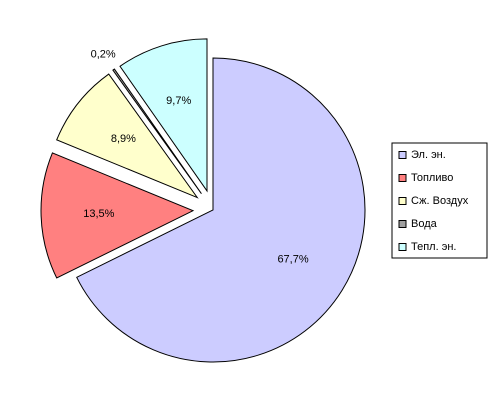 The image size is (495, 400). What do you see at coordinates (428, 155) in the screenshot?
I see `legend-label: Эл. эн.` at bounding box center [428, 155].